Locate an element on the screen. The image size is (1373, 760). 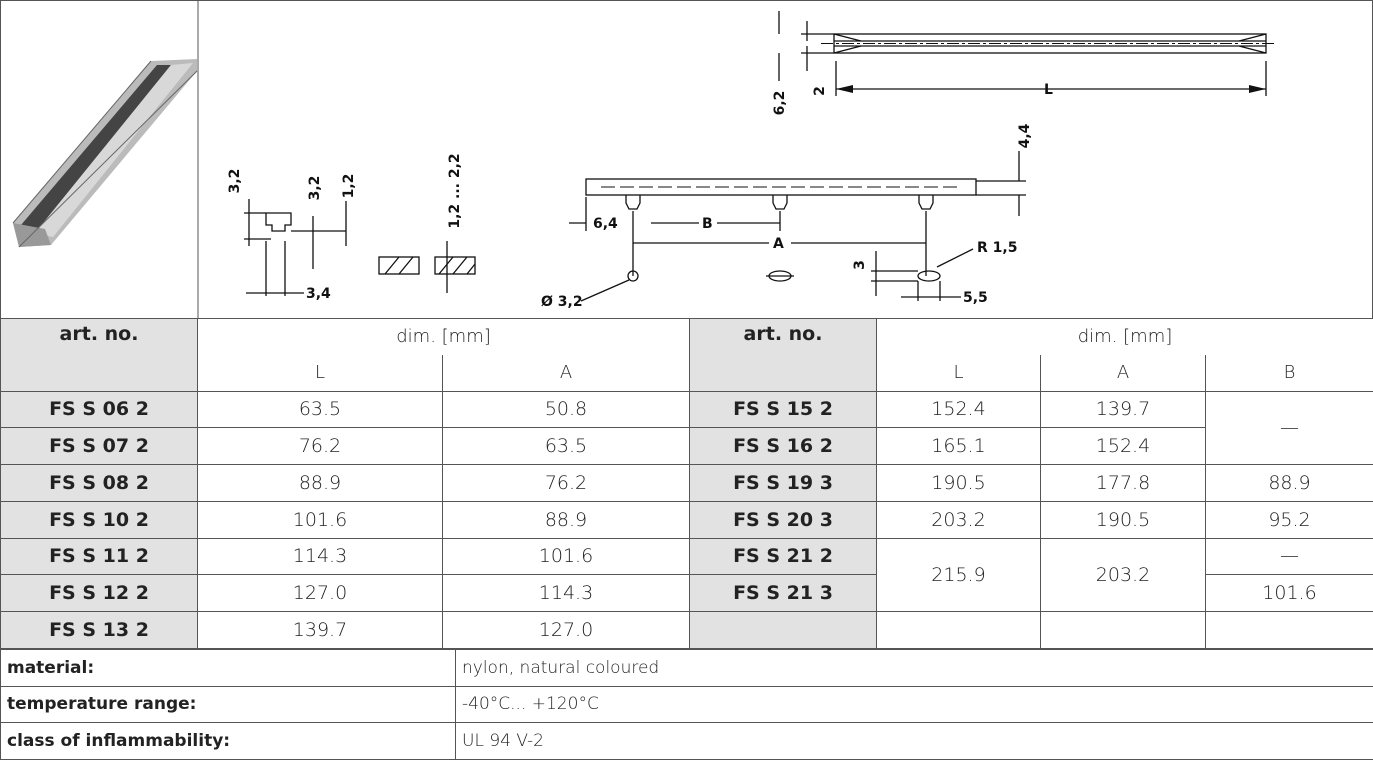
table-cell: 95.2 is located at coordinates (1289, 519).